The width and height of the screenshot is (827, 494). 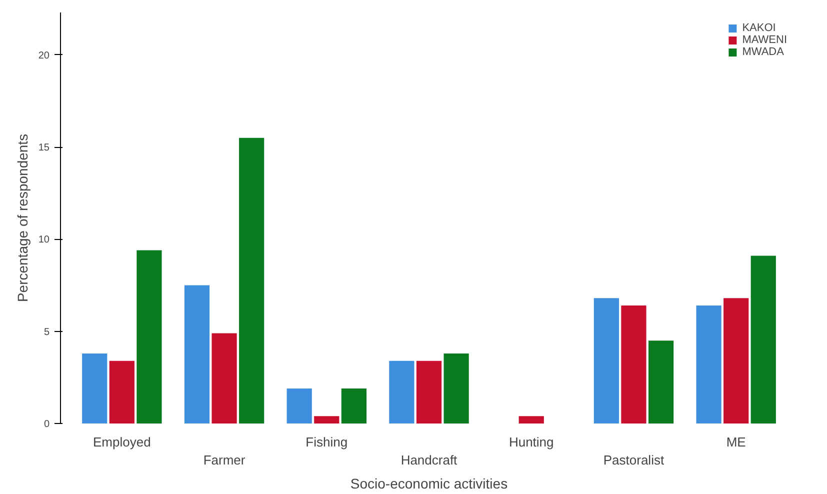 What do you see at coordinates (633, 460) in the screenshot?
I see `x-tick-label: Pastoralist` at bounding box center [633, 460].